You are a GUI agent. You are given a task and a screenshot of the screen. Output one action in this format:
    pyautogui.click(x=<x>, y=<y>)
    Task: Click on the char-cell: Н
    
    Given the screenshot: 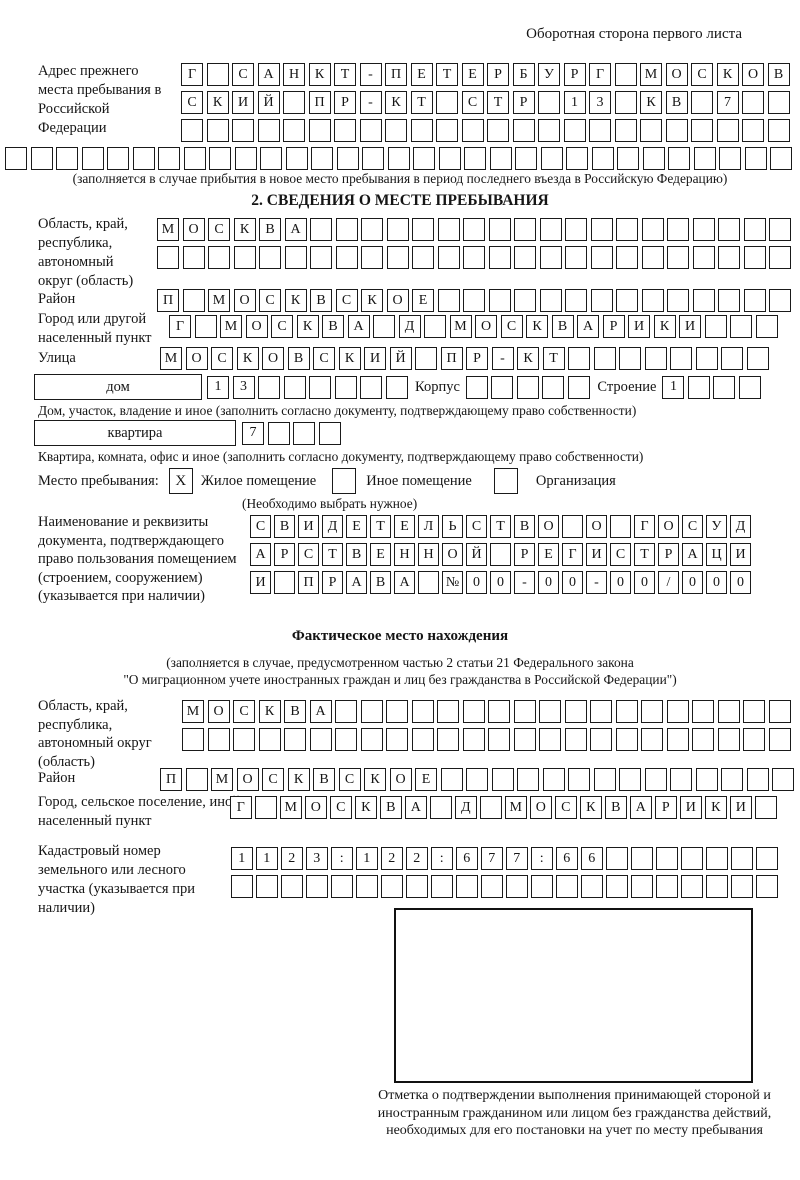 What is the action you would take?
    pyautogui.click(x=404, y=554)
    